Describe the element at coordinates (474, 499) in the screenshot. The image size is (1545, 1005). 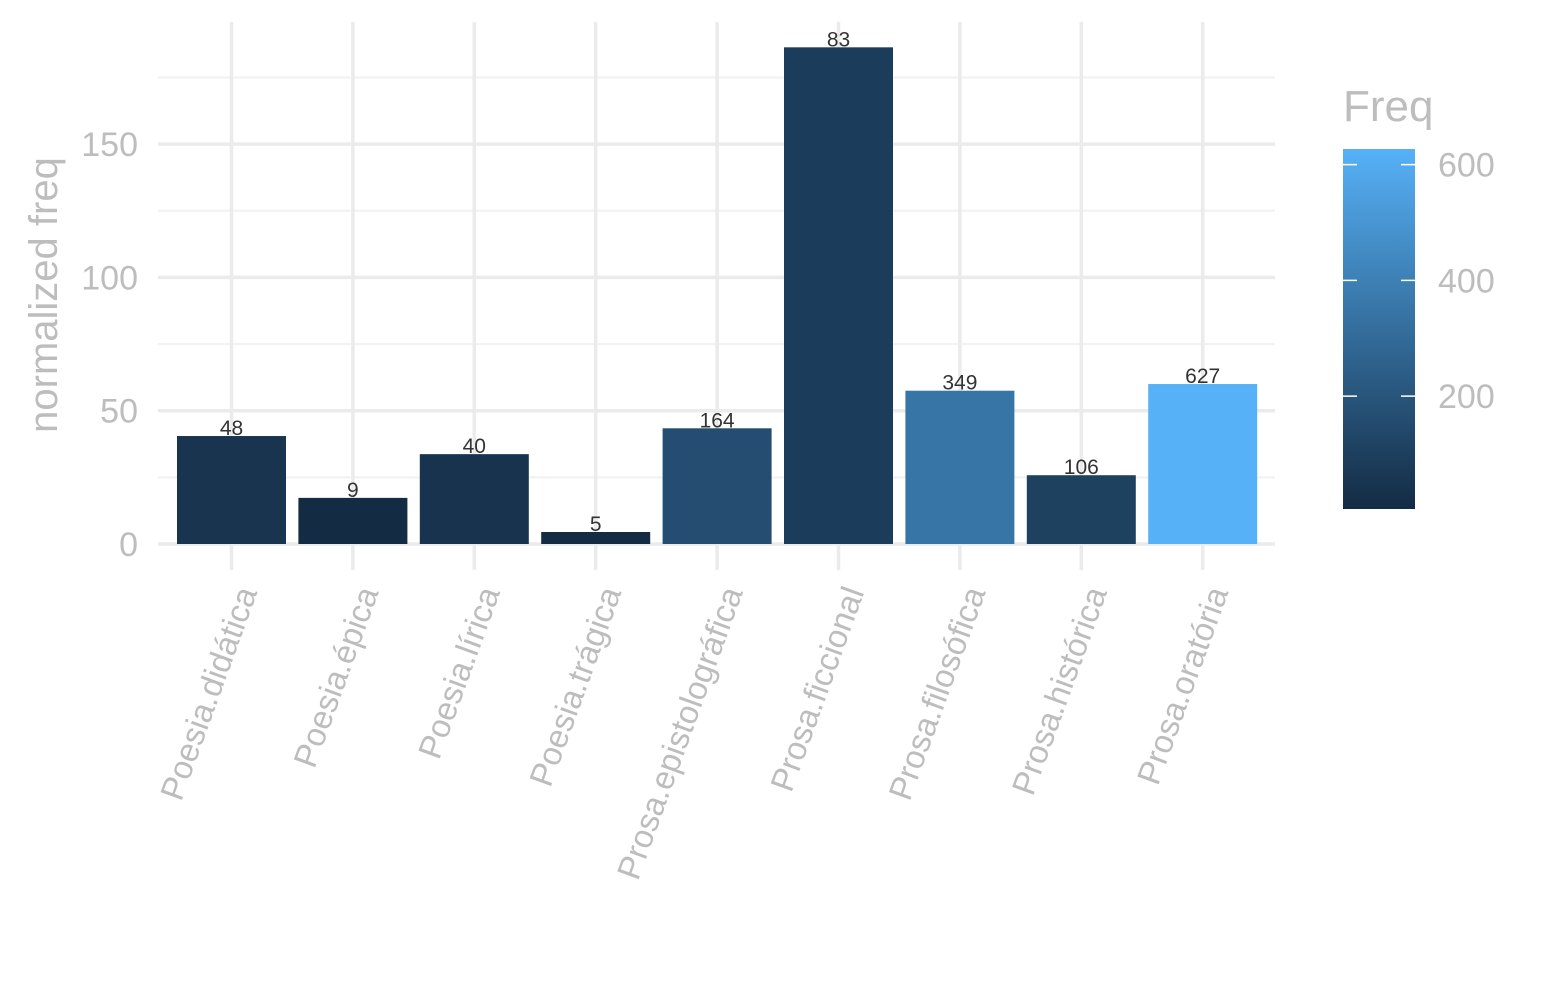
I see `bar-Poesia.lírica` at that location.